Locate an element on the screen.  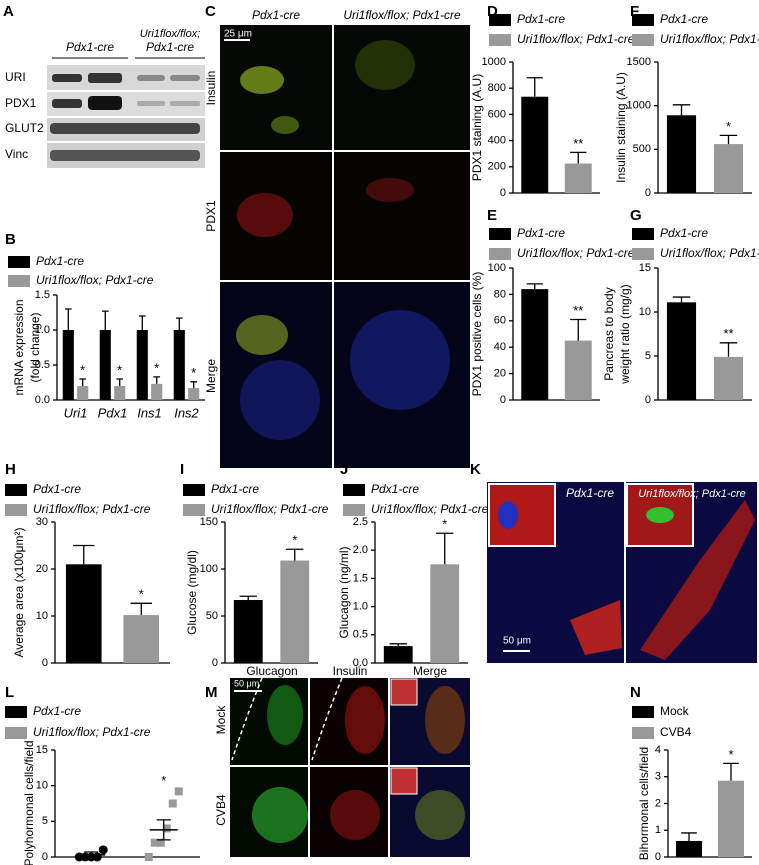
panel-letter: J is located at coordinates (344, 469).